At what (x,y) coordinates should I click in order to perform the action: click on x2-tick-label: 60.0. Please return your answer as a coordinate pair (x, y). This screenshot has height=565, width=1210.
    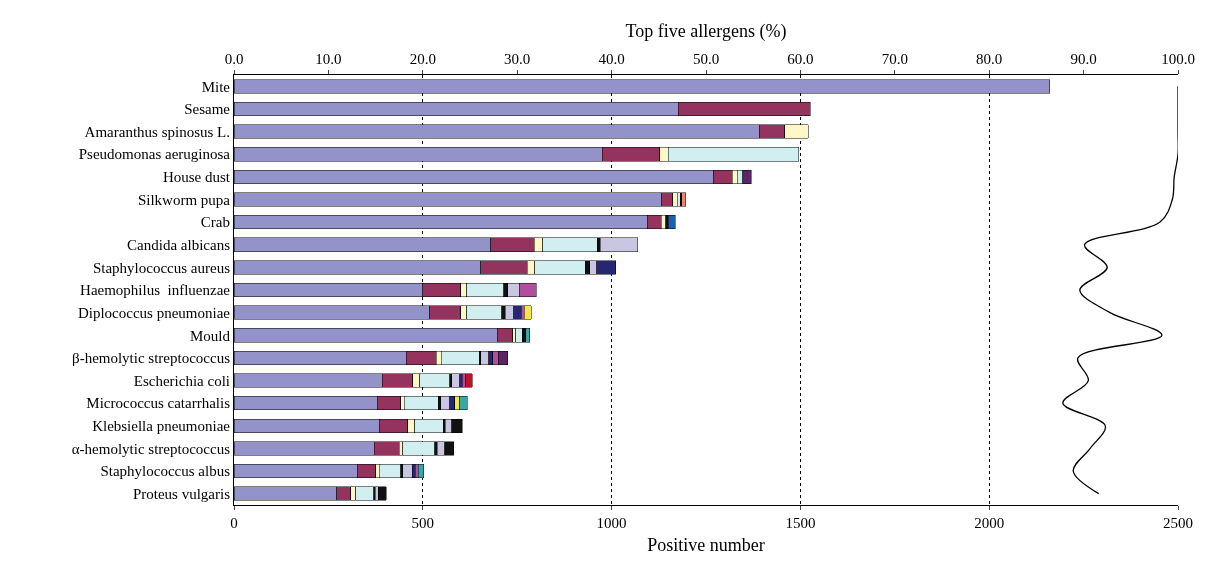
    Looking at the image, I should click on (800, 59).